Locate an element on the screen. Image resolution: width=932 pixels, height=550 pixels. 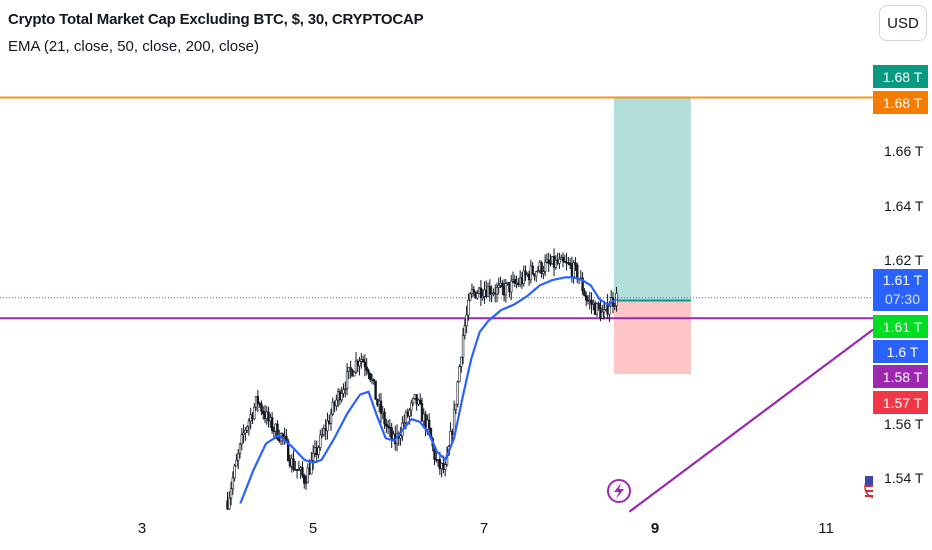
stop-price-badge: 1.57 T is located at coordinates (900, 402).